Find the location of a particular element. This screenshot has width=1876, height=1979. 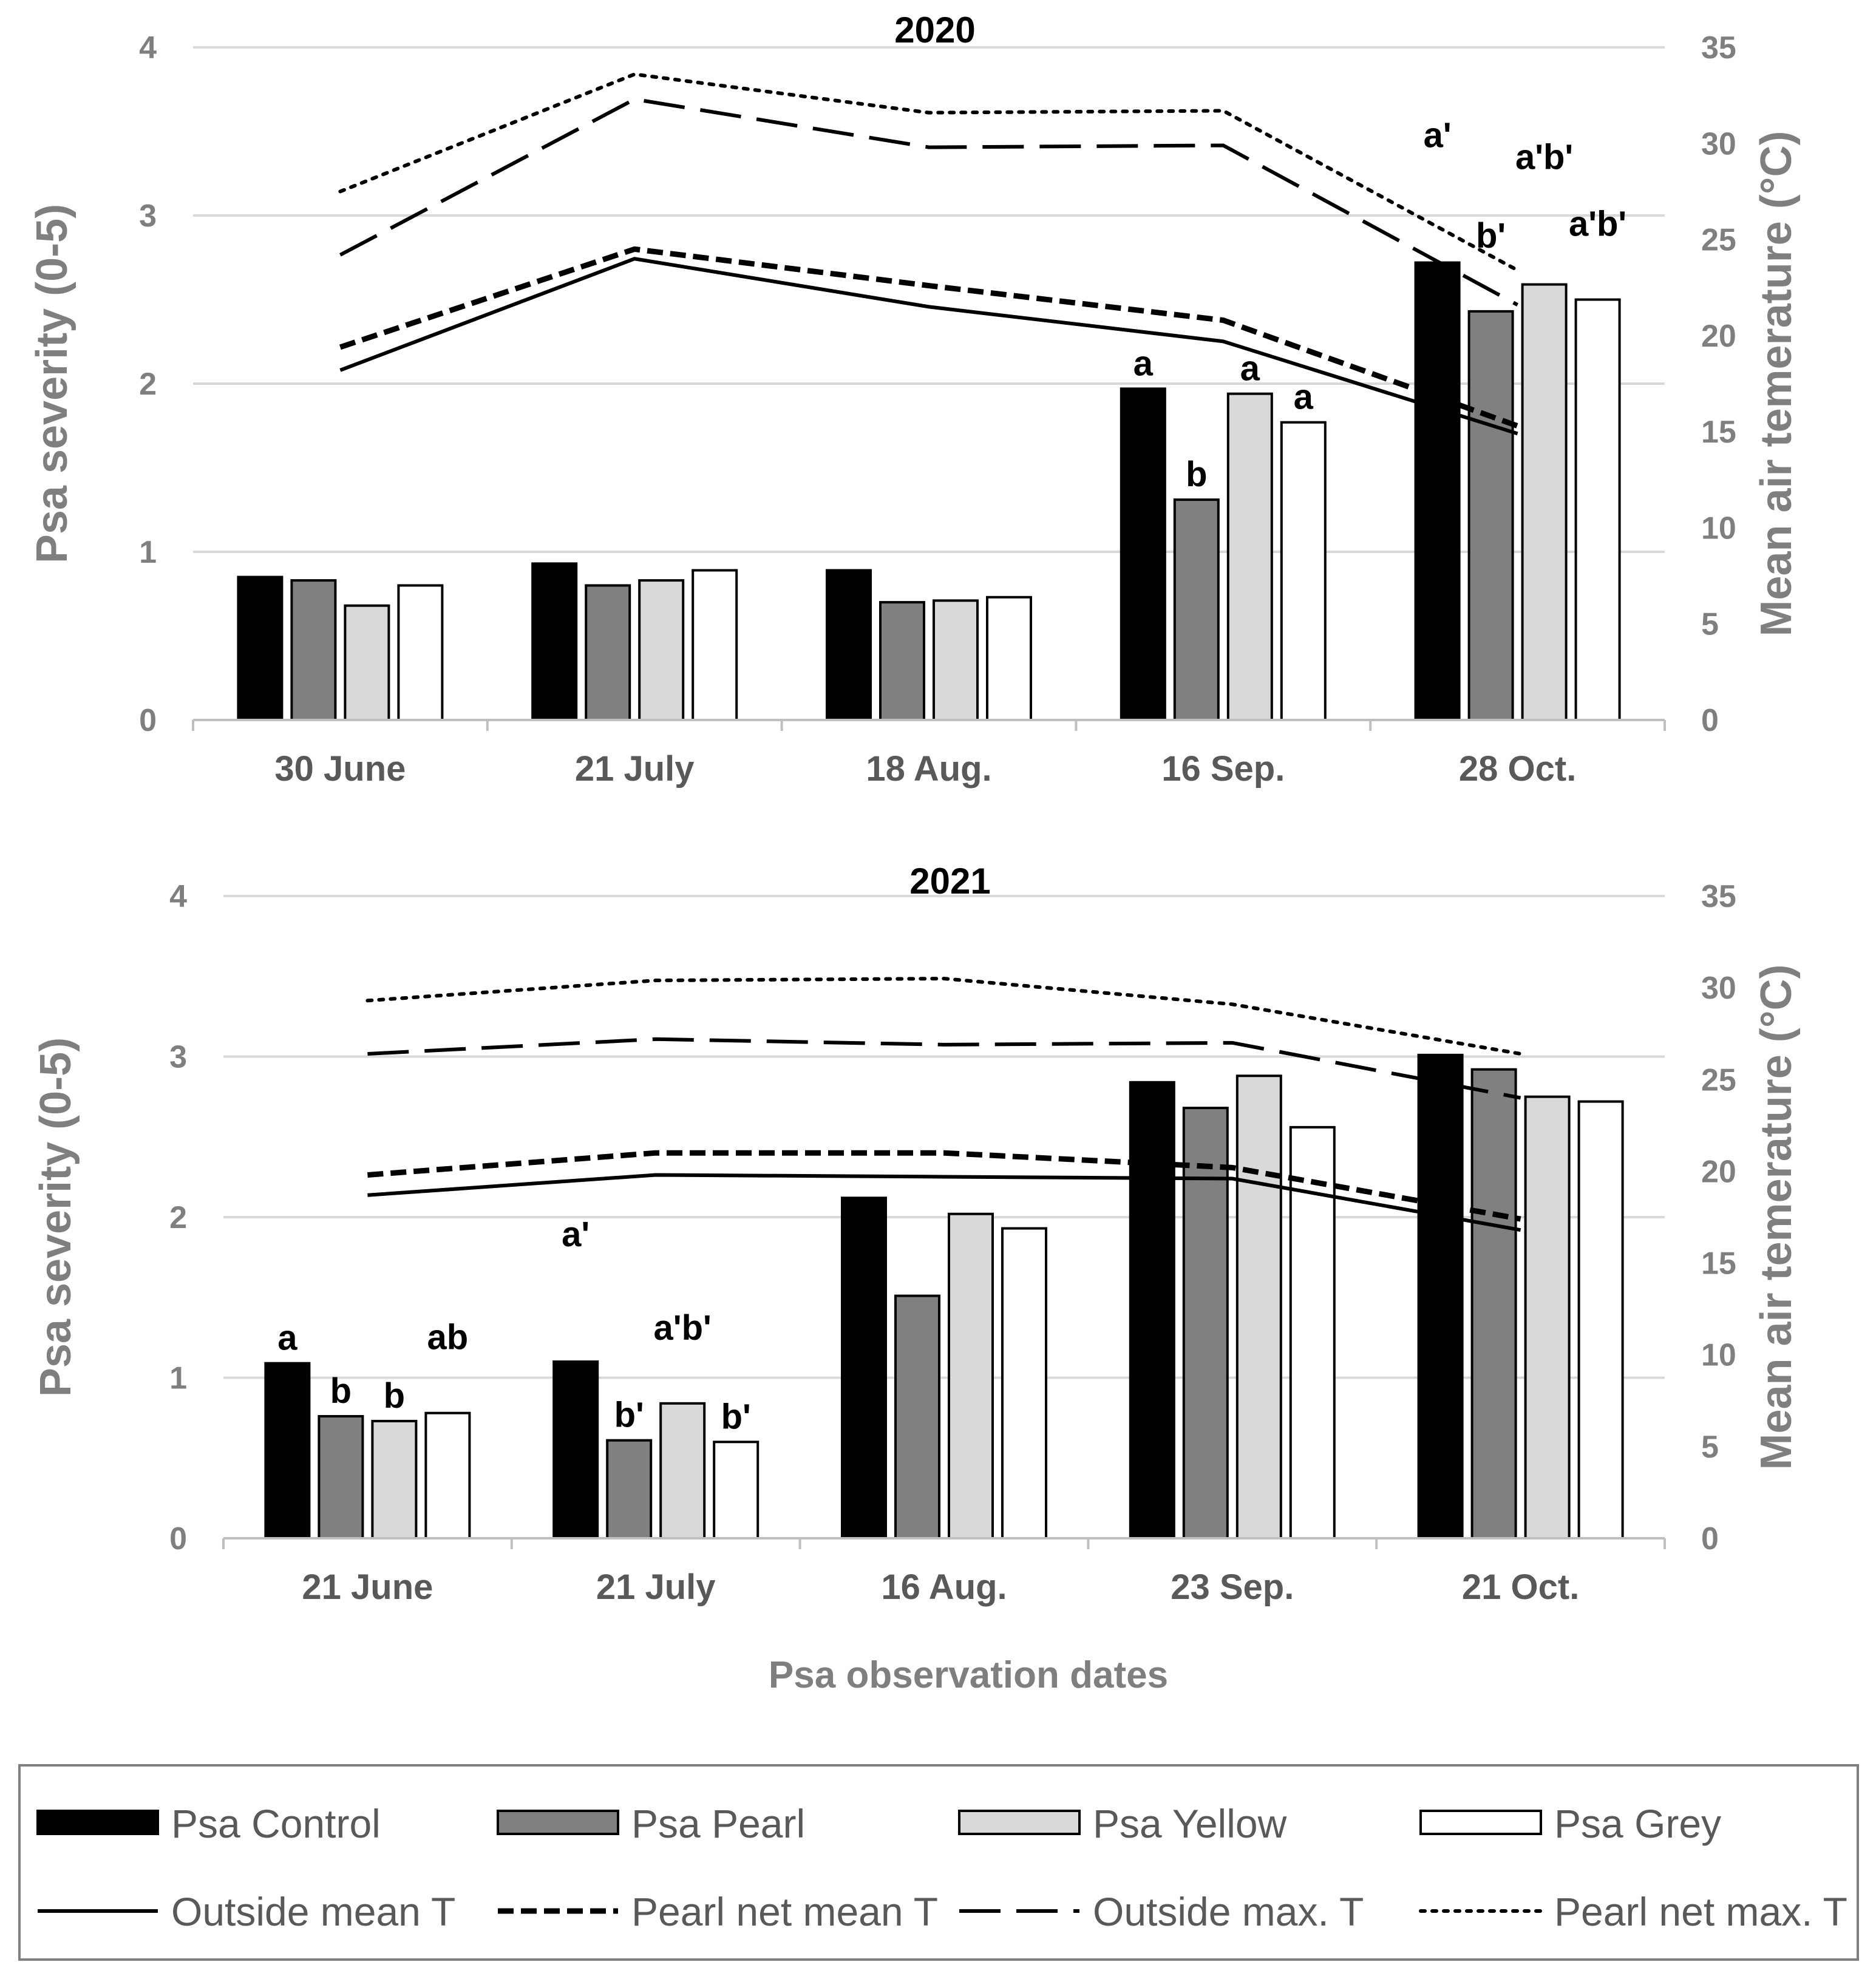

legend-box is located at coordinates (938, 1863).